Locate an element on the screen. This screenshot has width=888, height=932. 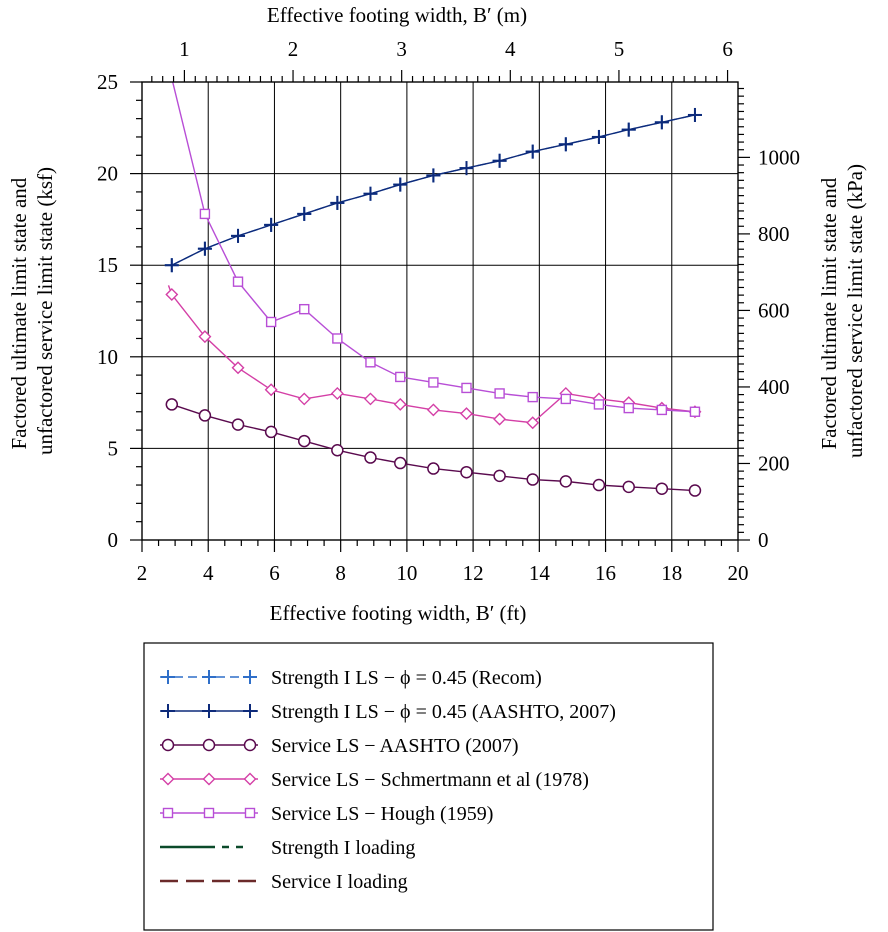
y-tick-label: 25 is located at coordinates (107, 82).